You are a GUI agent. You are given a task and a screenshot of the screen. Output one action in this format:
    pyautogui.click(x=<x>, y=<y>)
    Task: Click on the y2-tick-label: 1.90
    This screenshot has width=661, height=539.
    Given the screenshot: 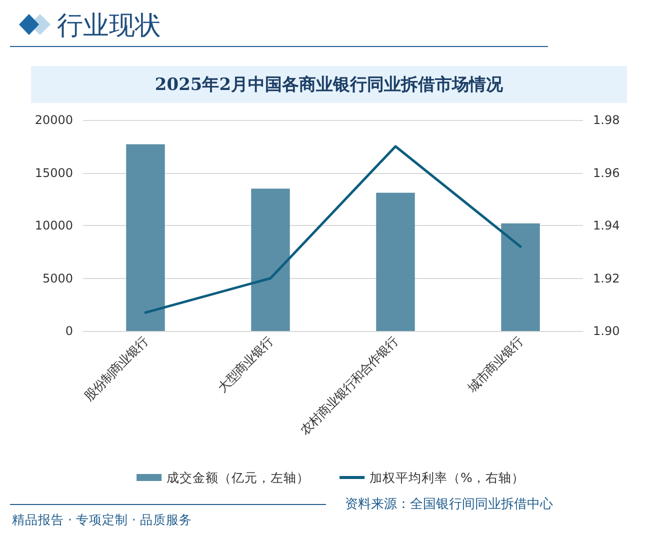 What is the action you would take?
    pyautogui.click(x=606, y=331)
    